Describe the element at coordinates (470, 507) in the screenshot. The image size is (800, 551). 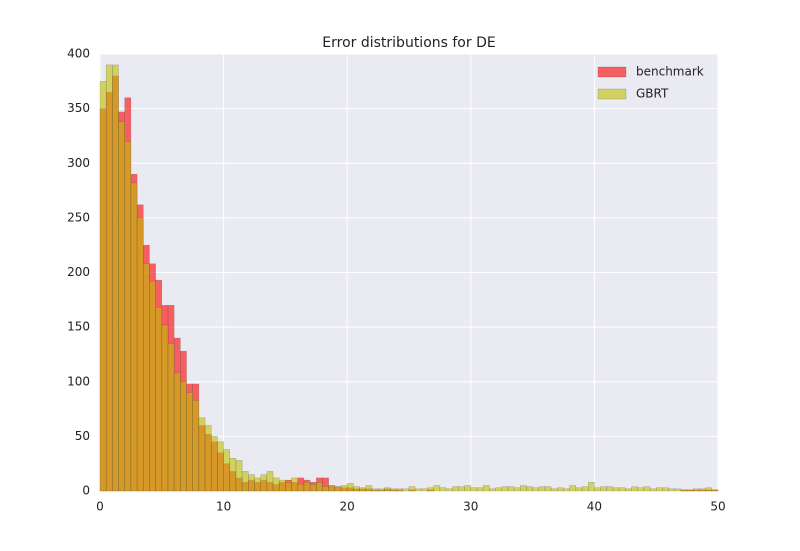
I see `x-tick-label: 30` at that location.